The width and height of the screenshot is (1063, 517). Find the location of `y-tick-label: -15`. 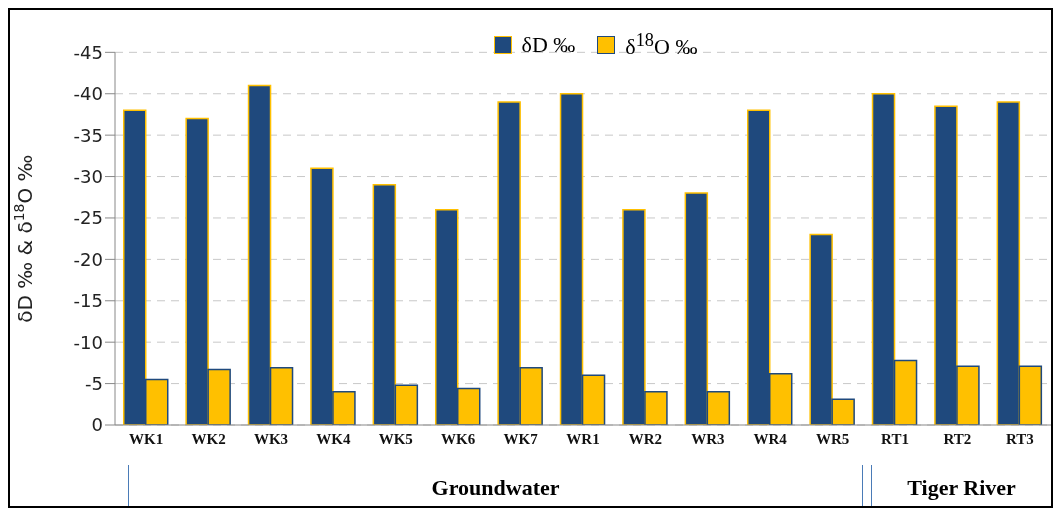

y-tick-label: -15 is located at coordinates (88, 301).